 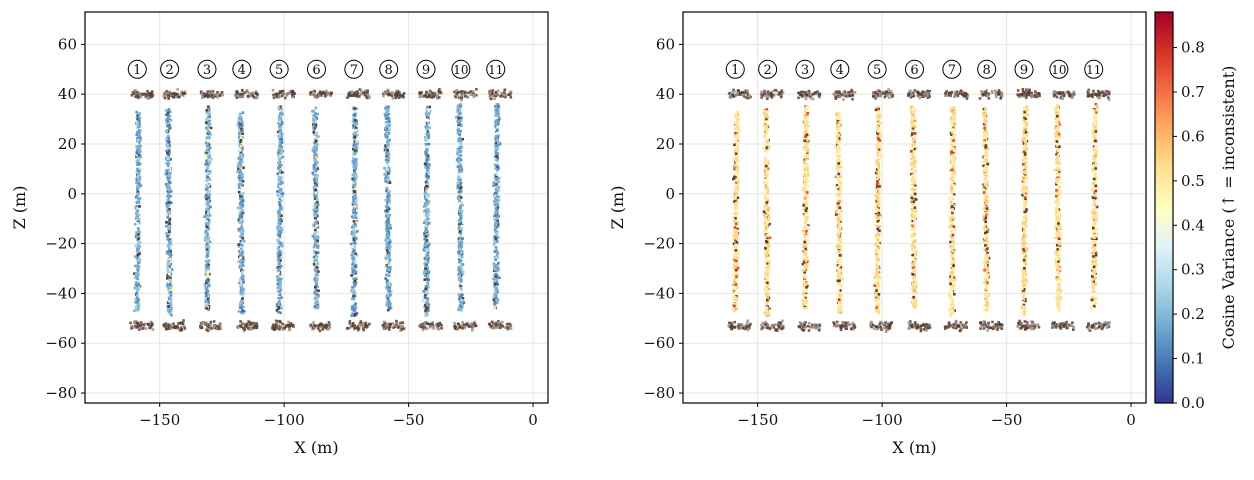 I want to click on lane-label: 5, so click(x=279, y=70).